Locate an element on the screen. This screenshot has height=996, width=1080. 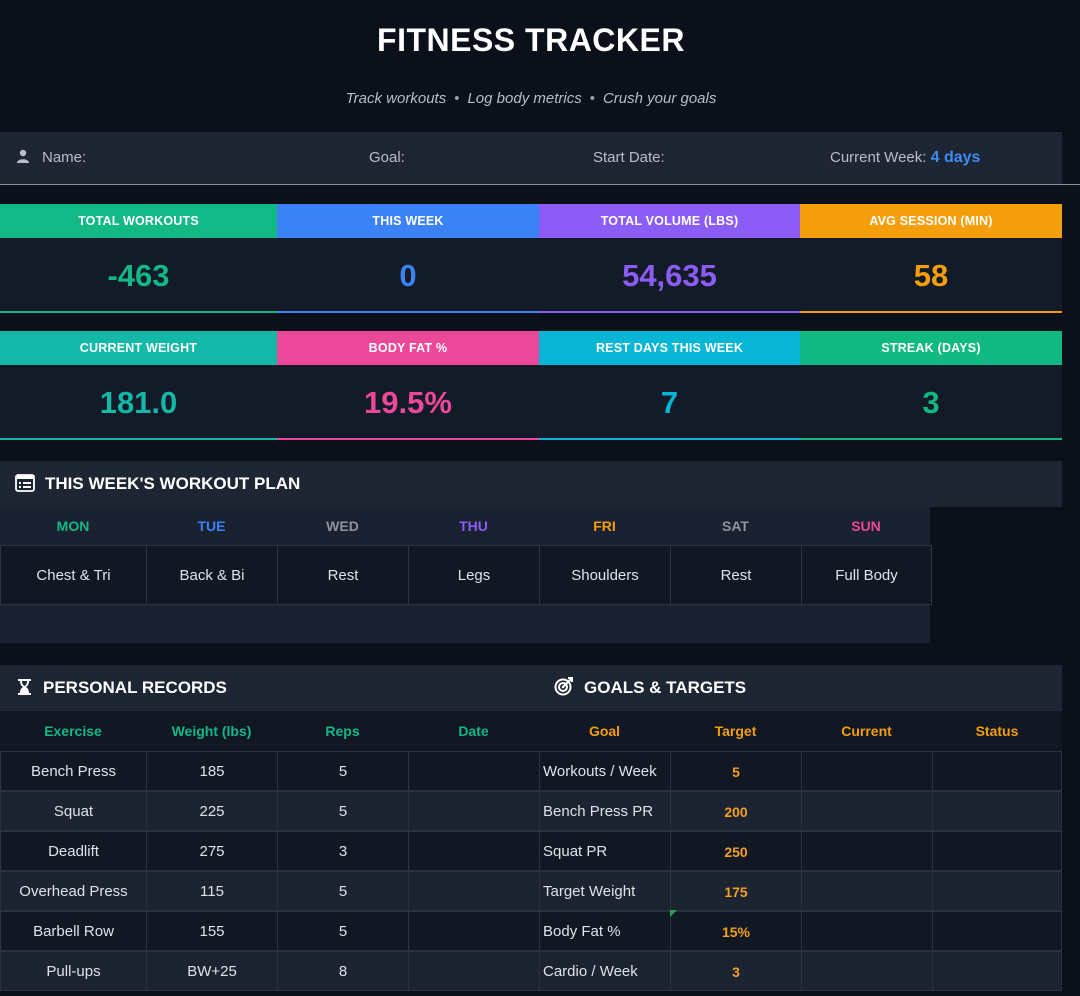
goal-target: 5 is located at coordinates (736, 771).